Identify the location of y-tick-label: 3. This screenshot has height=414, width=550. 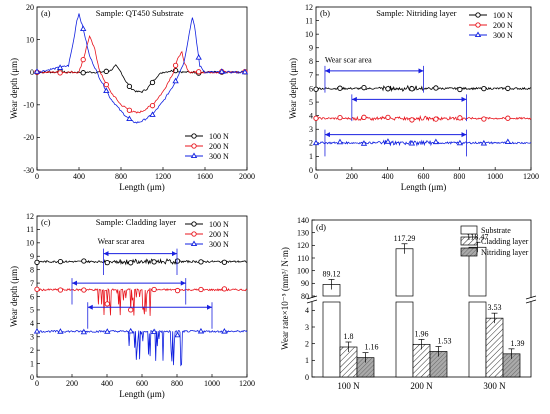
(32, 337).